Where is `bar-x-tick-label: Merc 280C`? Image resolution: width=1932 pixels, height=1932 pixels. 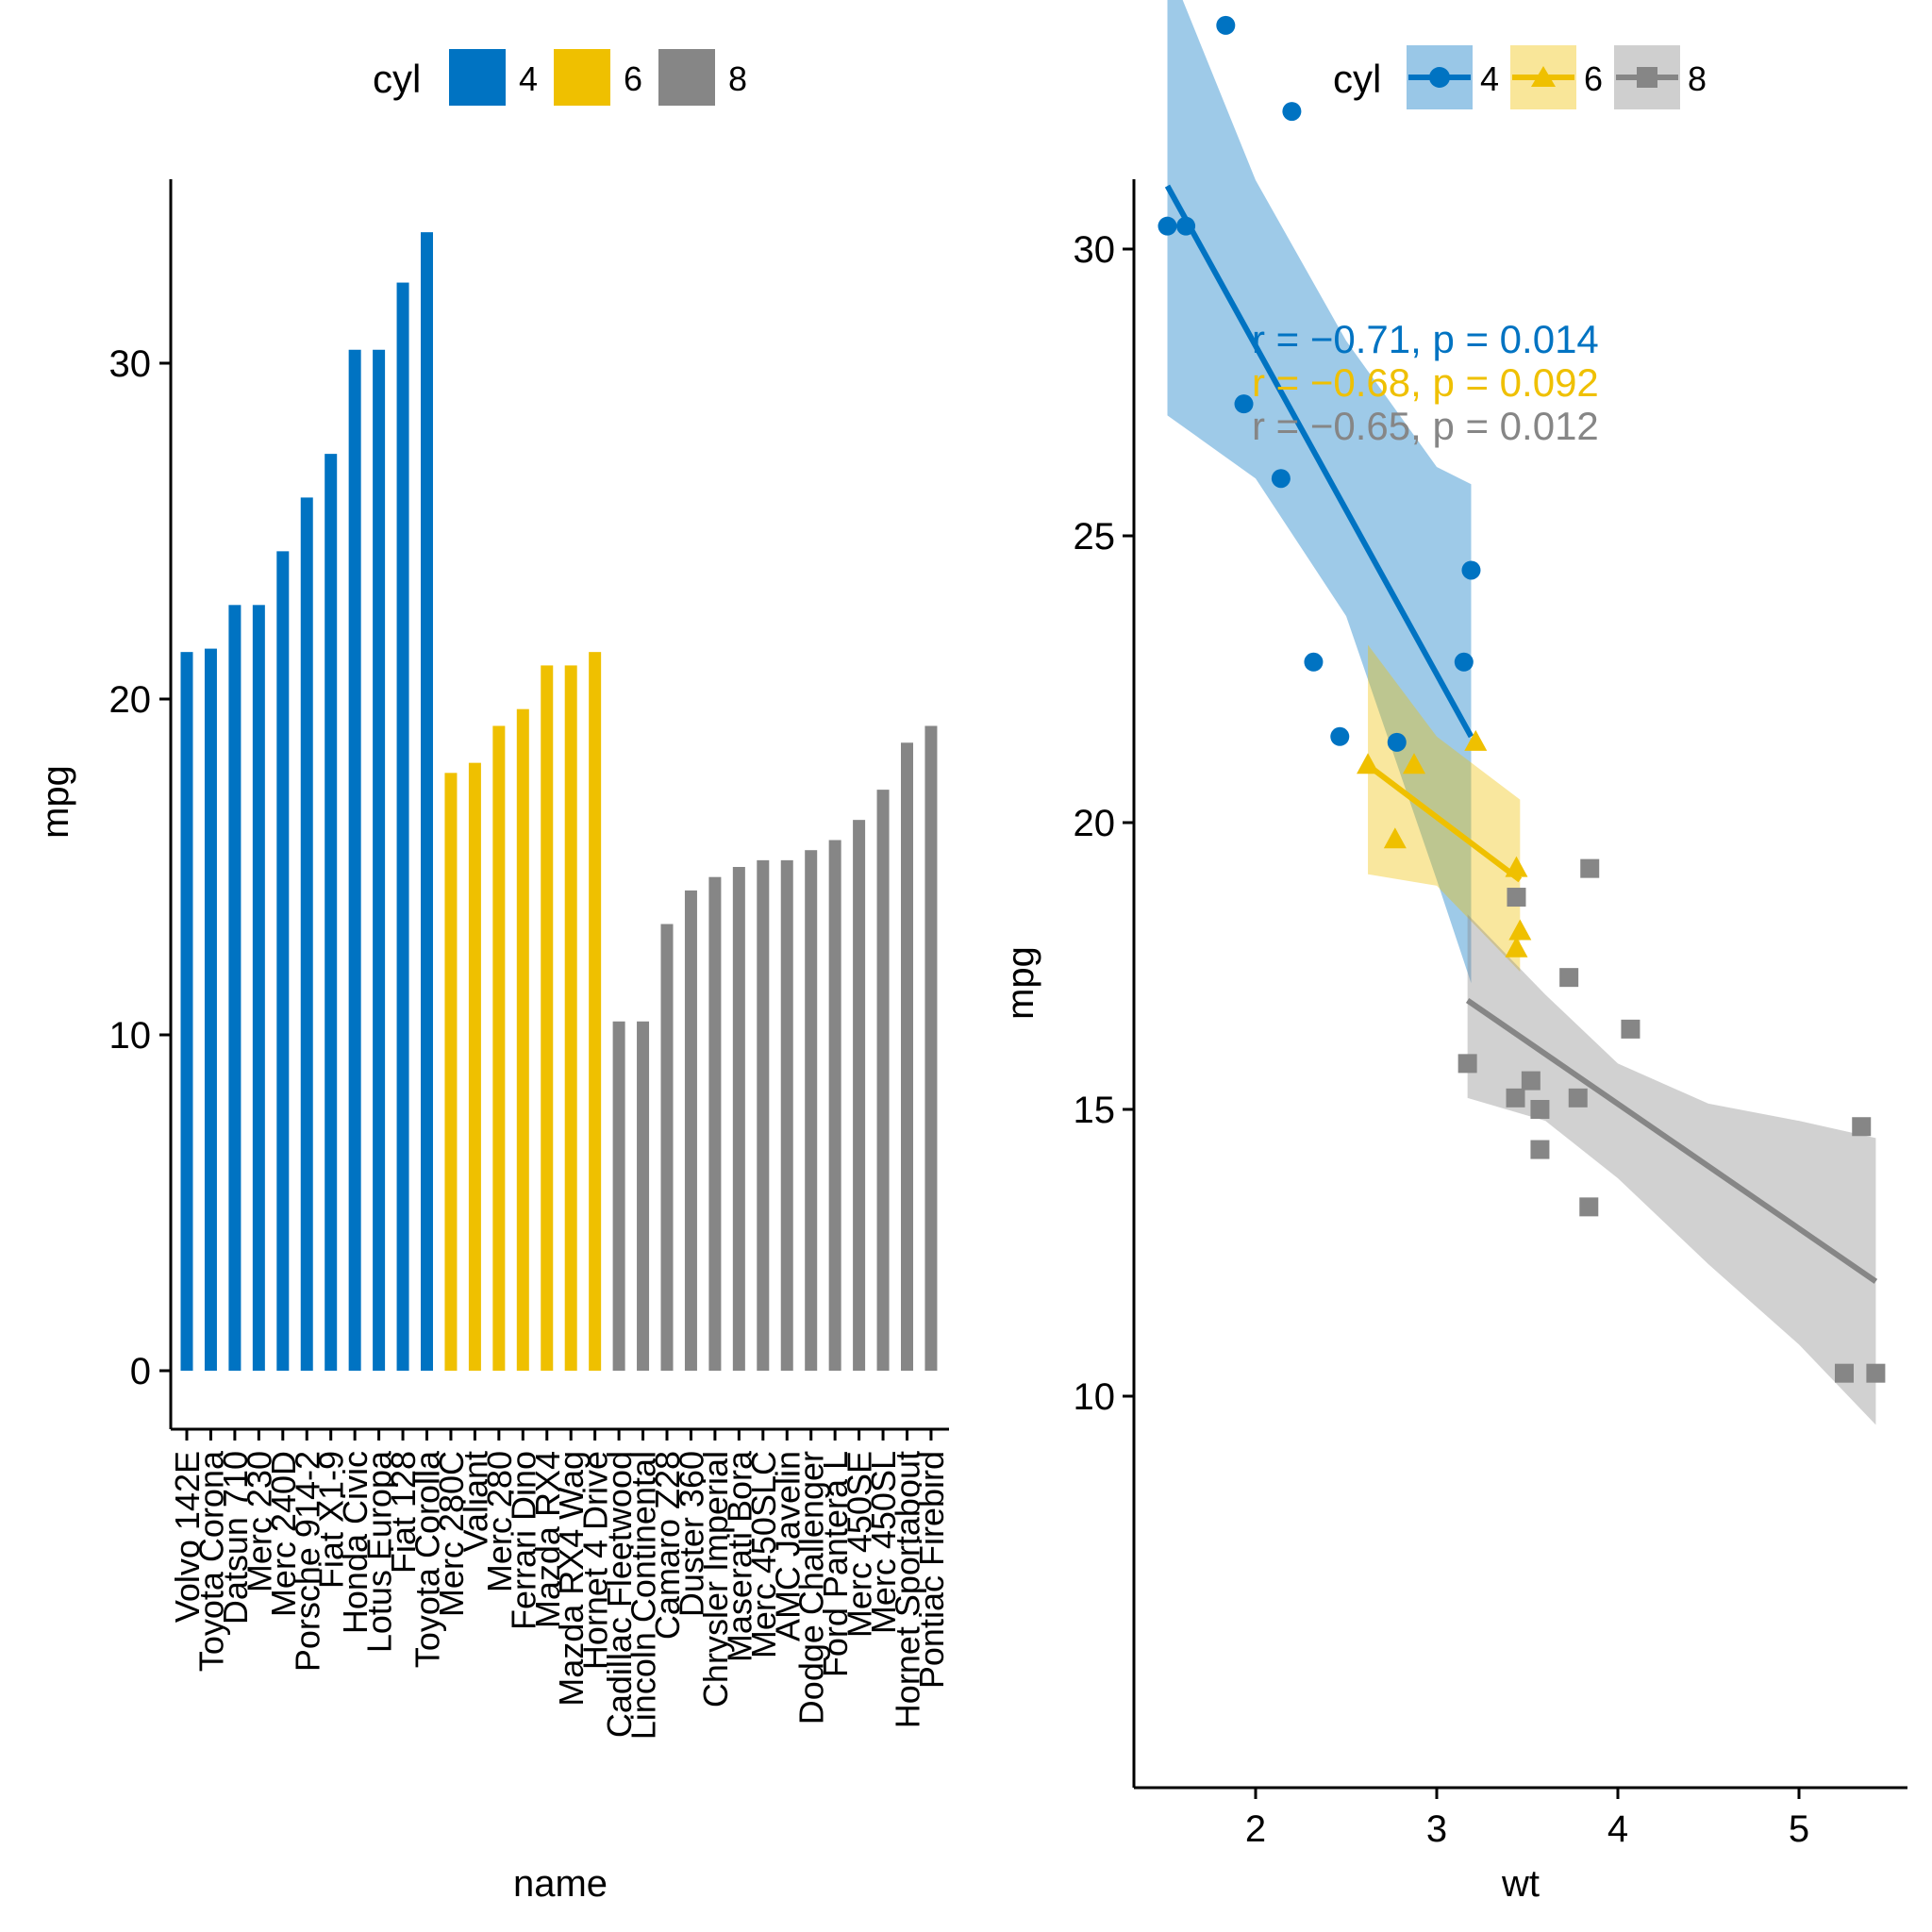 bar-x-tick-label: Merc 280C is located at coordinates (451, 1534).